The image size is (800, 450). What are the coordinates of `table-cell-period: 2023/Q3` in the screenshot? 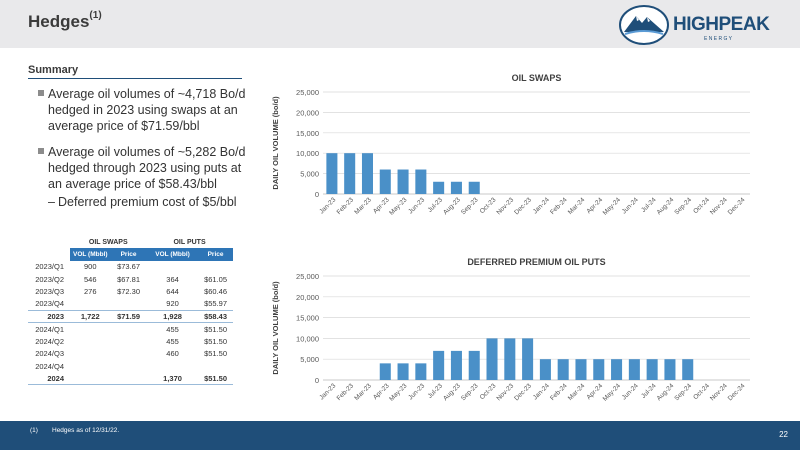 It's located at (49, 292).